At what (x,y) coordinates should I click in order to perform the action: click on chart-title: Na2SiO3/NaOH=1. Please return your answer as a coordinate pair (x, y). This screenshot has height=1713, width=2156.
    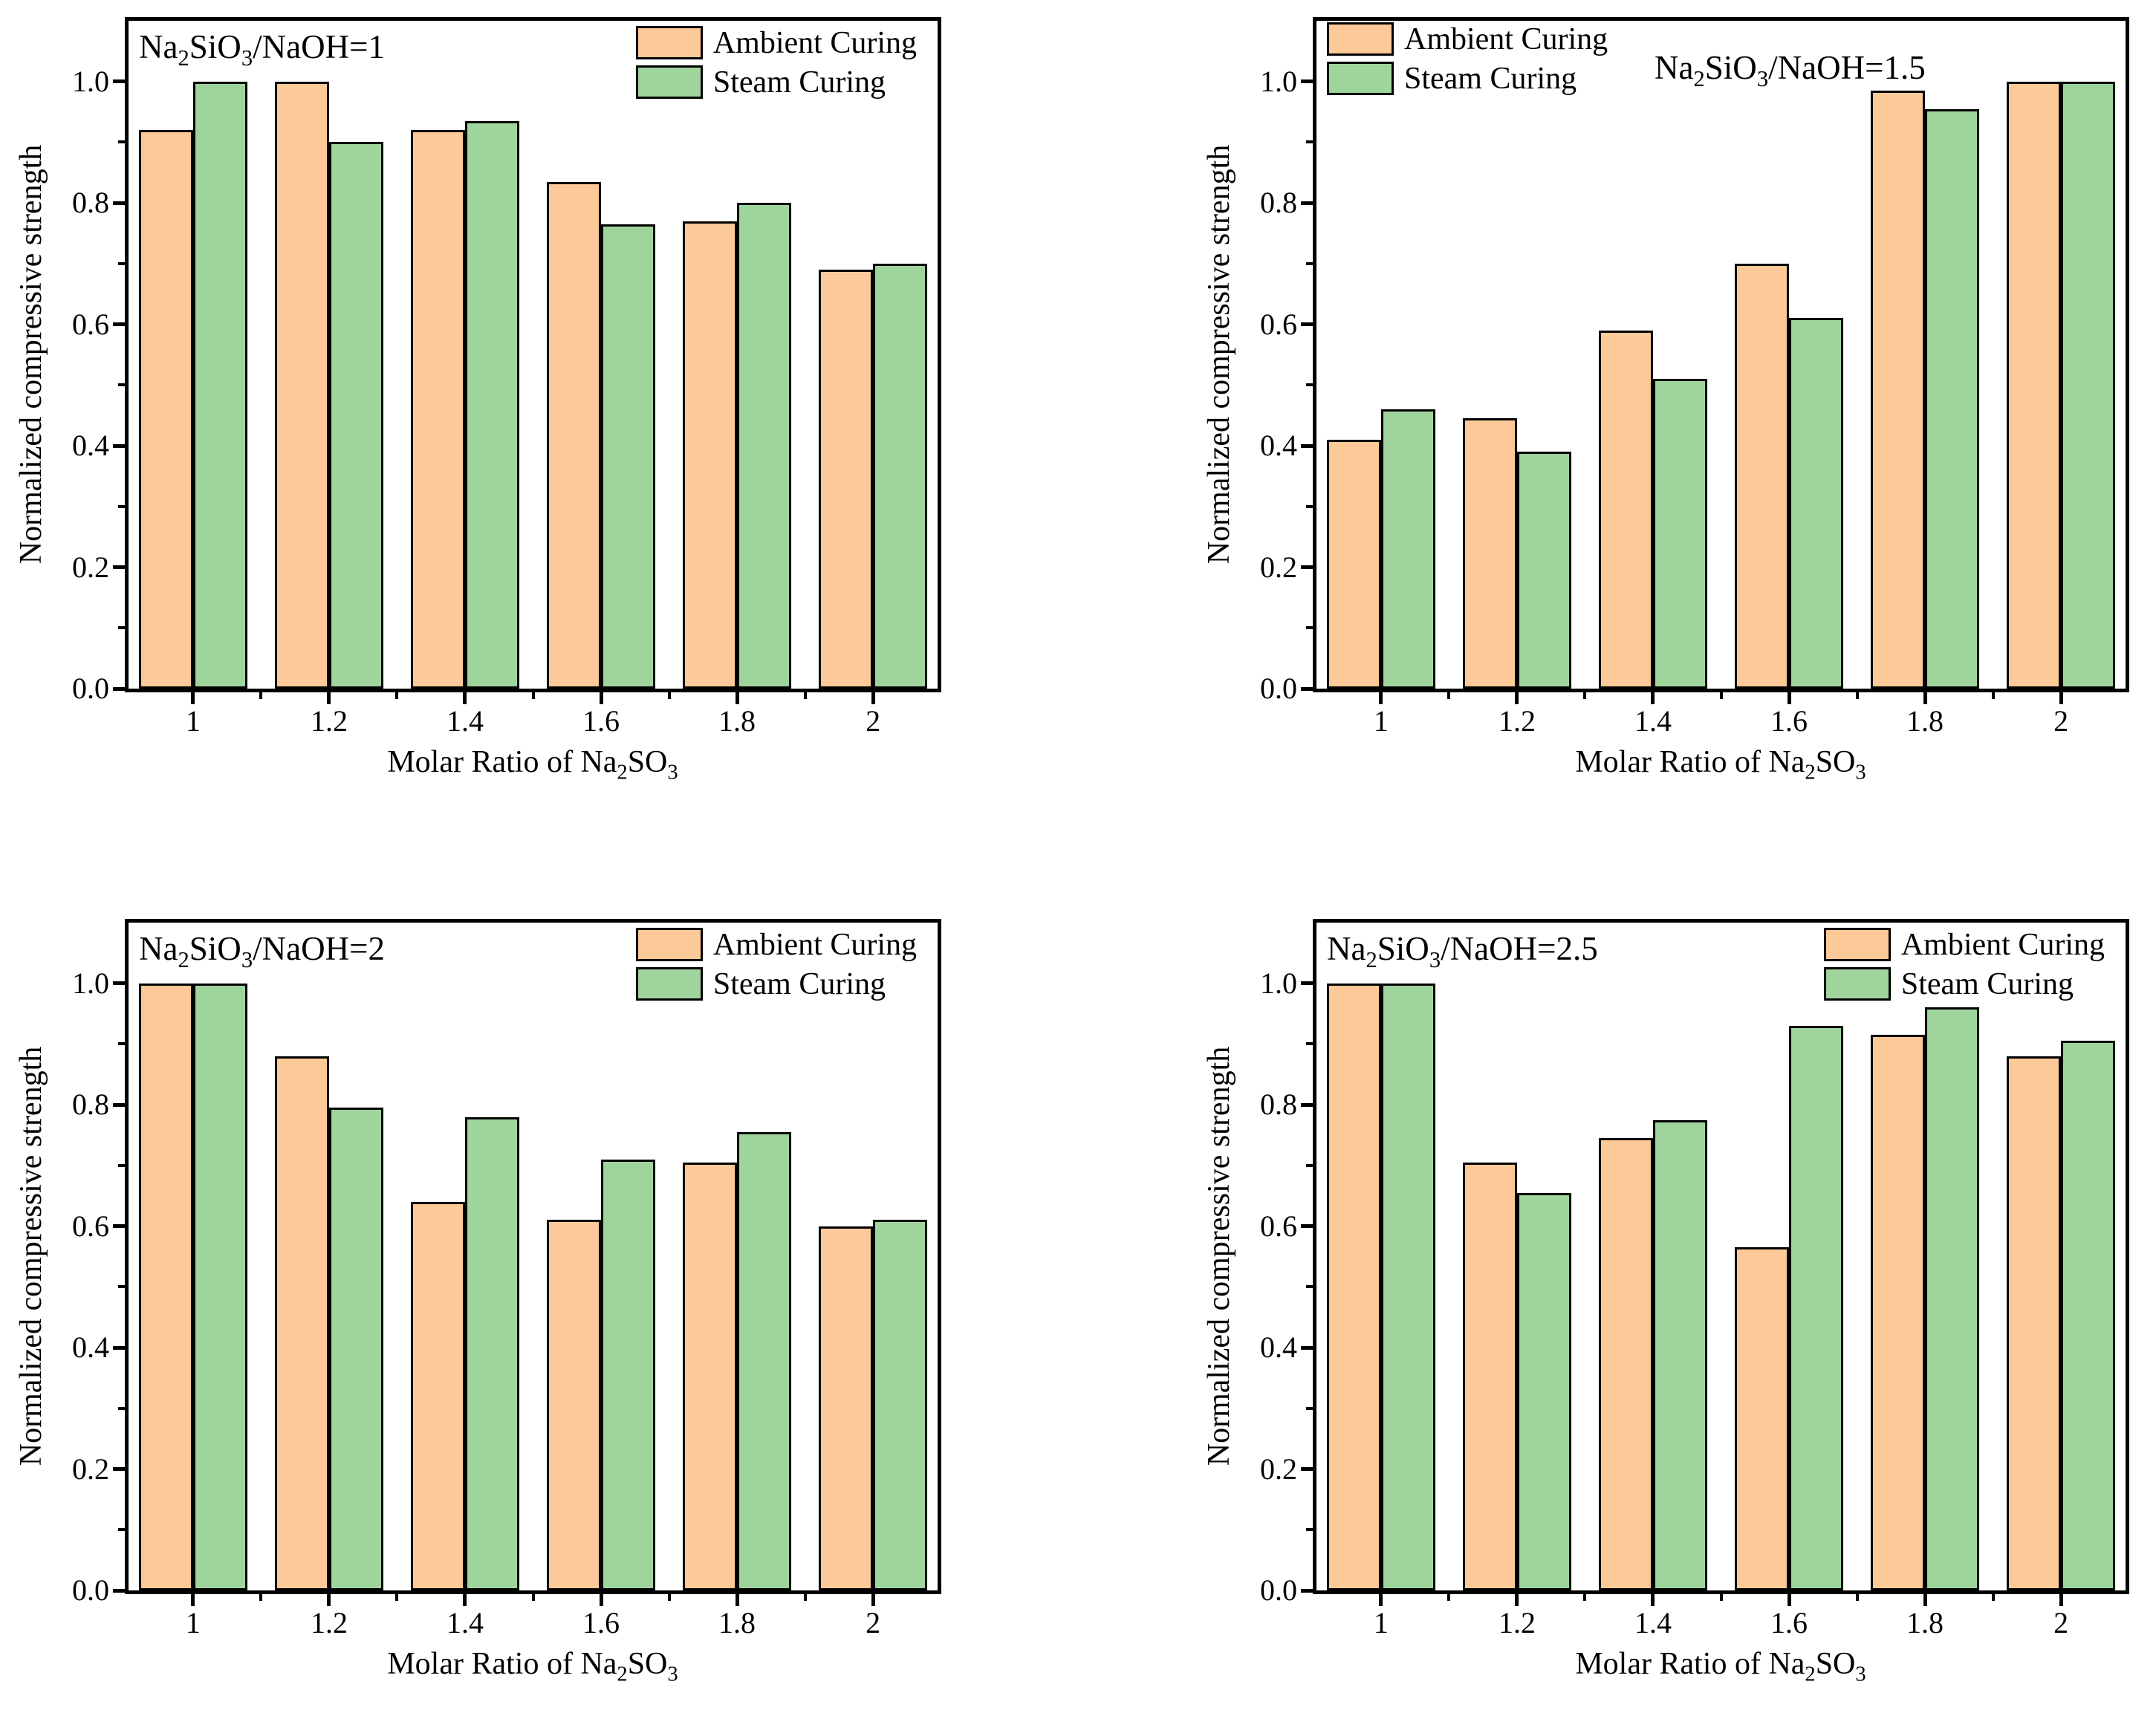
    Looking at the image, I should click on (262, 49).